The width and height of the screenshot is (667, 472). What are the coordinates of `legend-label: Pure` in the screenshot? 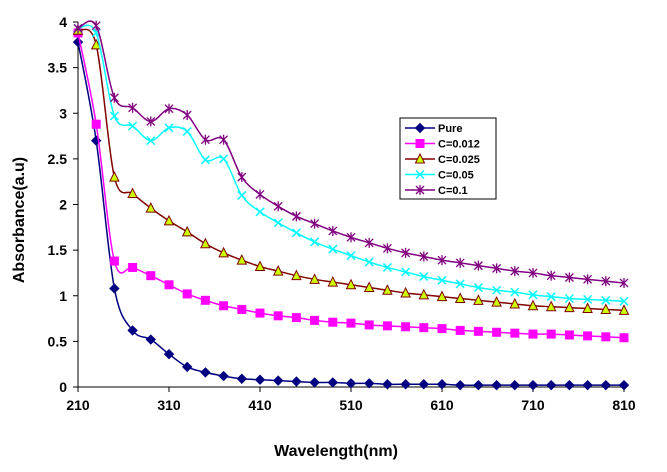 It's located at (450, 129).